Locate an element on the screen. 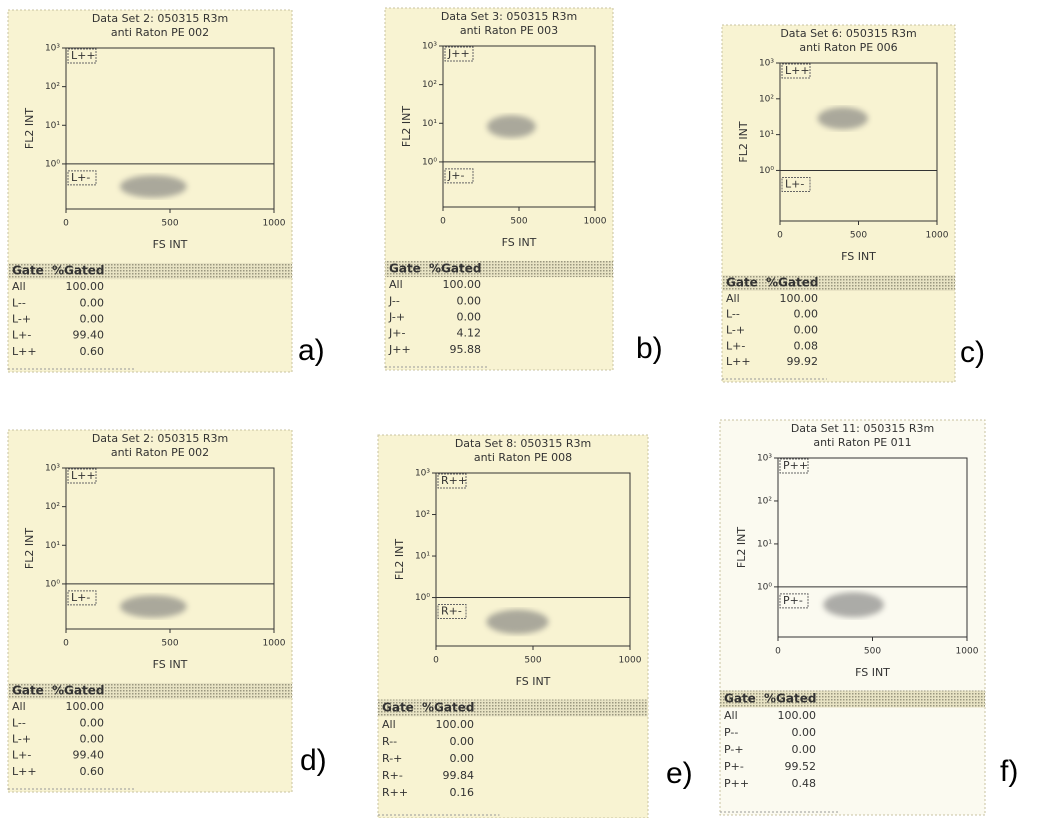 Image resolution: width=1046 pixels, height=818 pixels. gate-label: J++ is located at coordinates (458, 53).